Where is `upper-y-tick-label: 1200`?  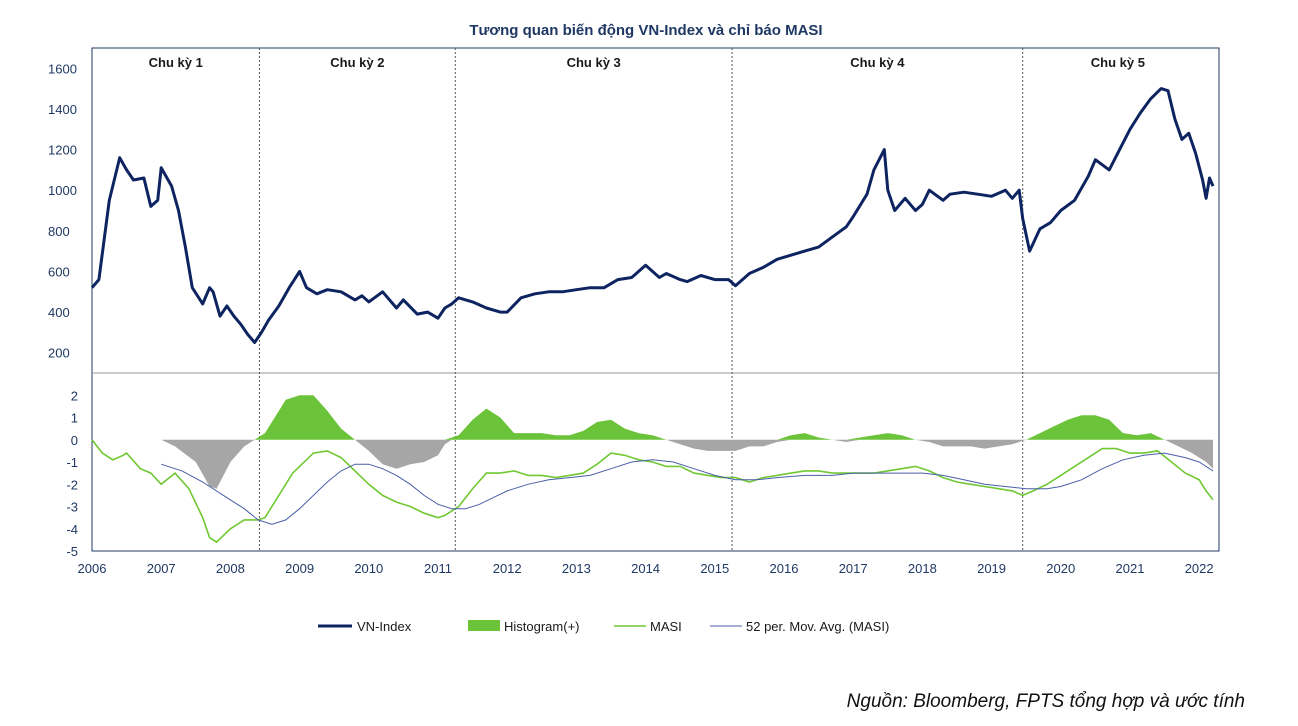 upper-y-tick-label: 1200 is located at coordinates (62, 150).